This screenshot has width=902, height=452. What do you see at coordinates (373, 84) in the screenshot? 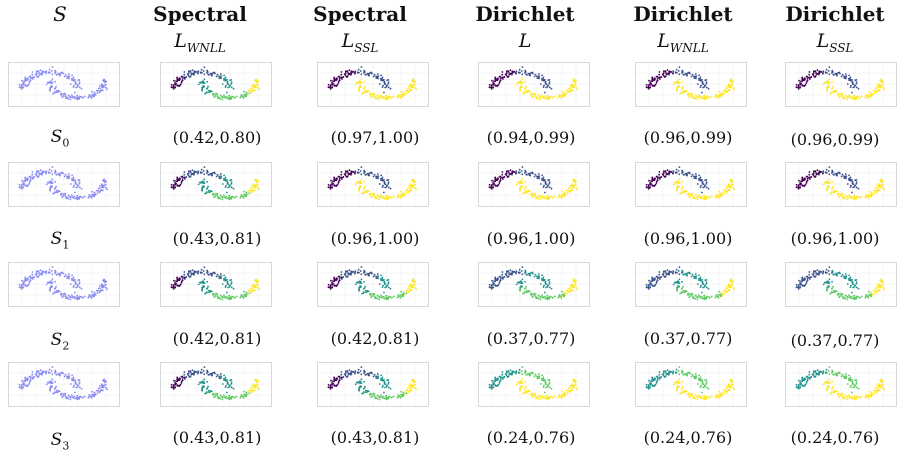
I see `scatter-plot` at bounding box center [373, 84].